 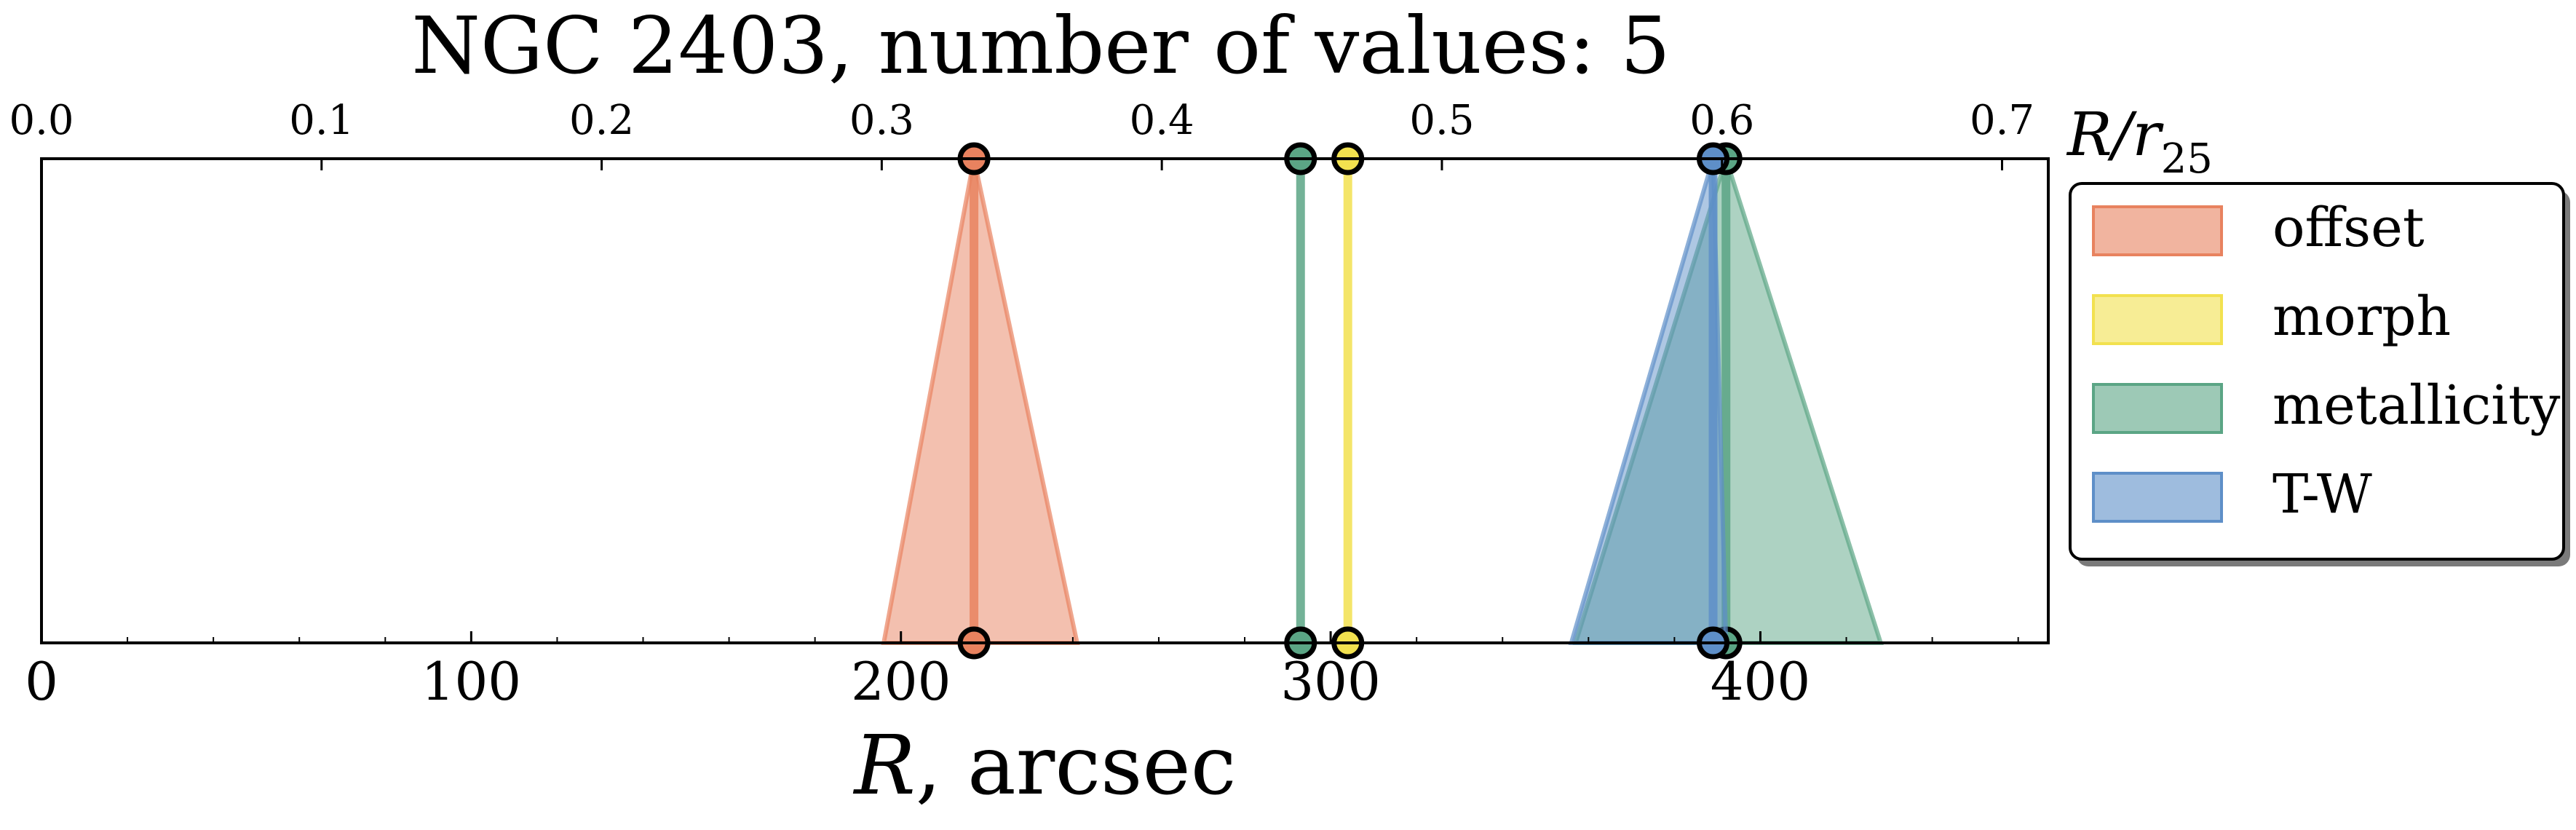 I want to click on x-tick-label: 0, so click(x=41, y=681).